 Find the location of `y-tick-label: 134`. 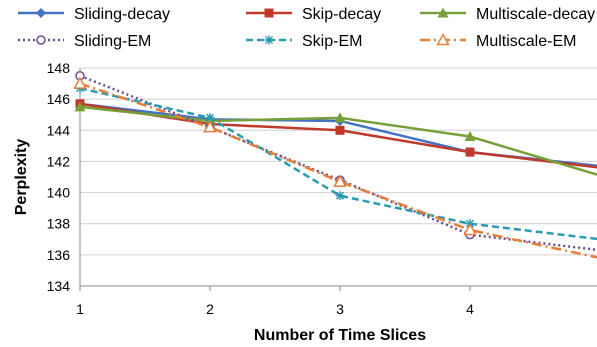

y-tick-label: 134 is located at coordinates (59, 286).